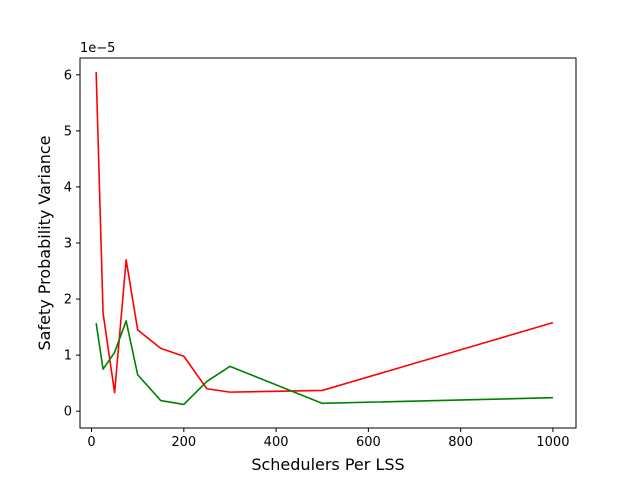 The image size is (640, 480). Describe the element at coordinates (91, 442) in the screenshot. I see `x-tick-label: 0` at that location.